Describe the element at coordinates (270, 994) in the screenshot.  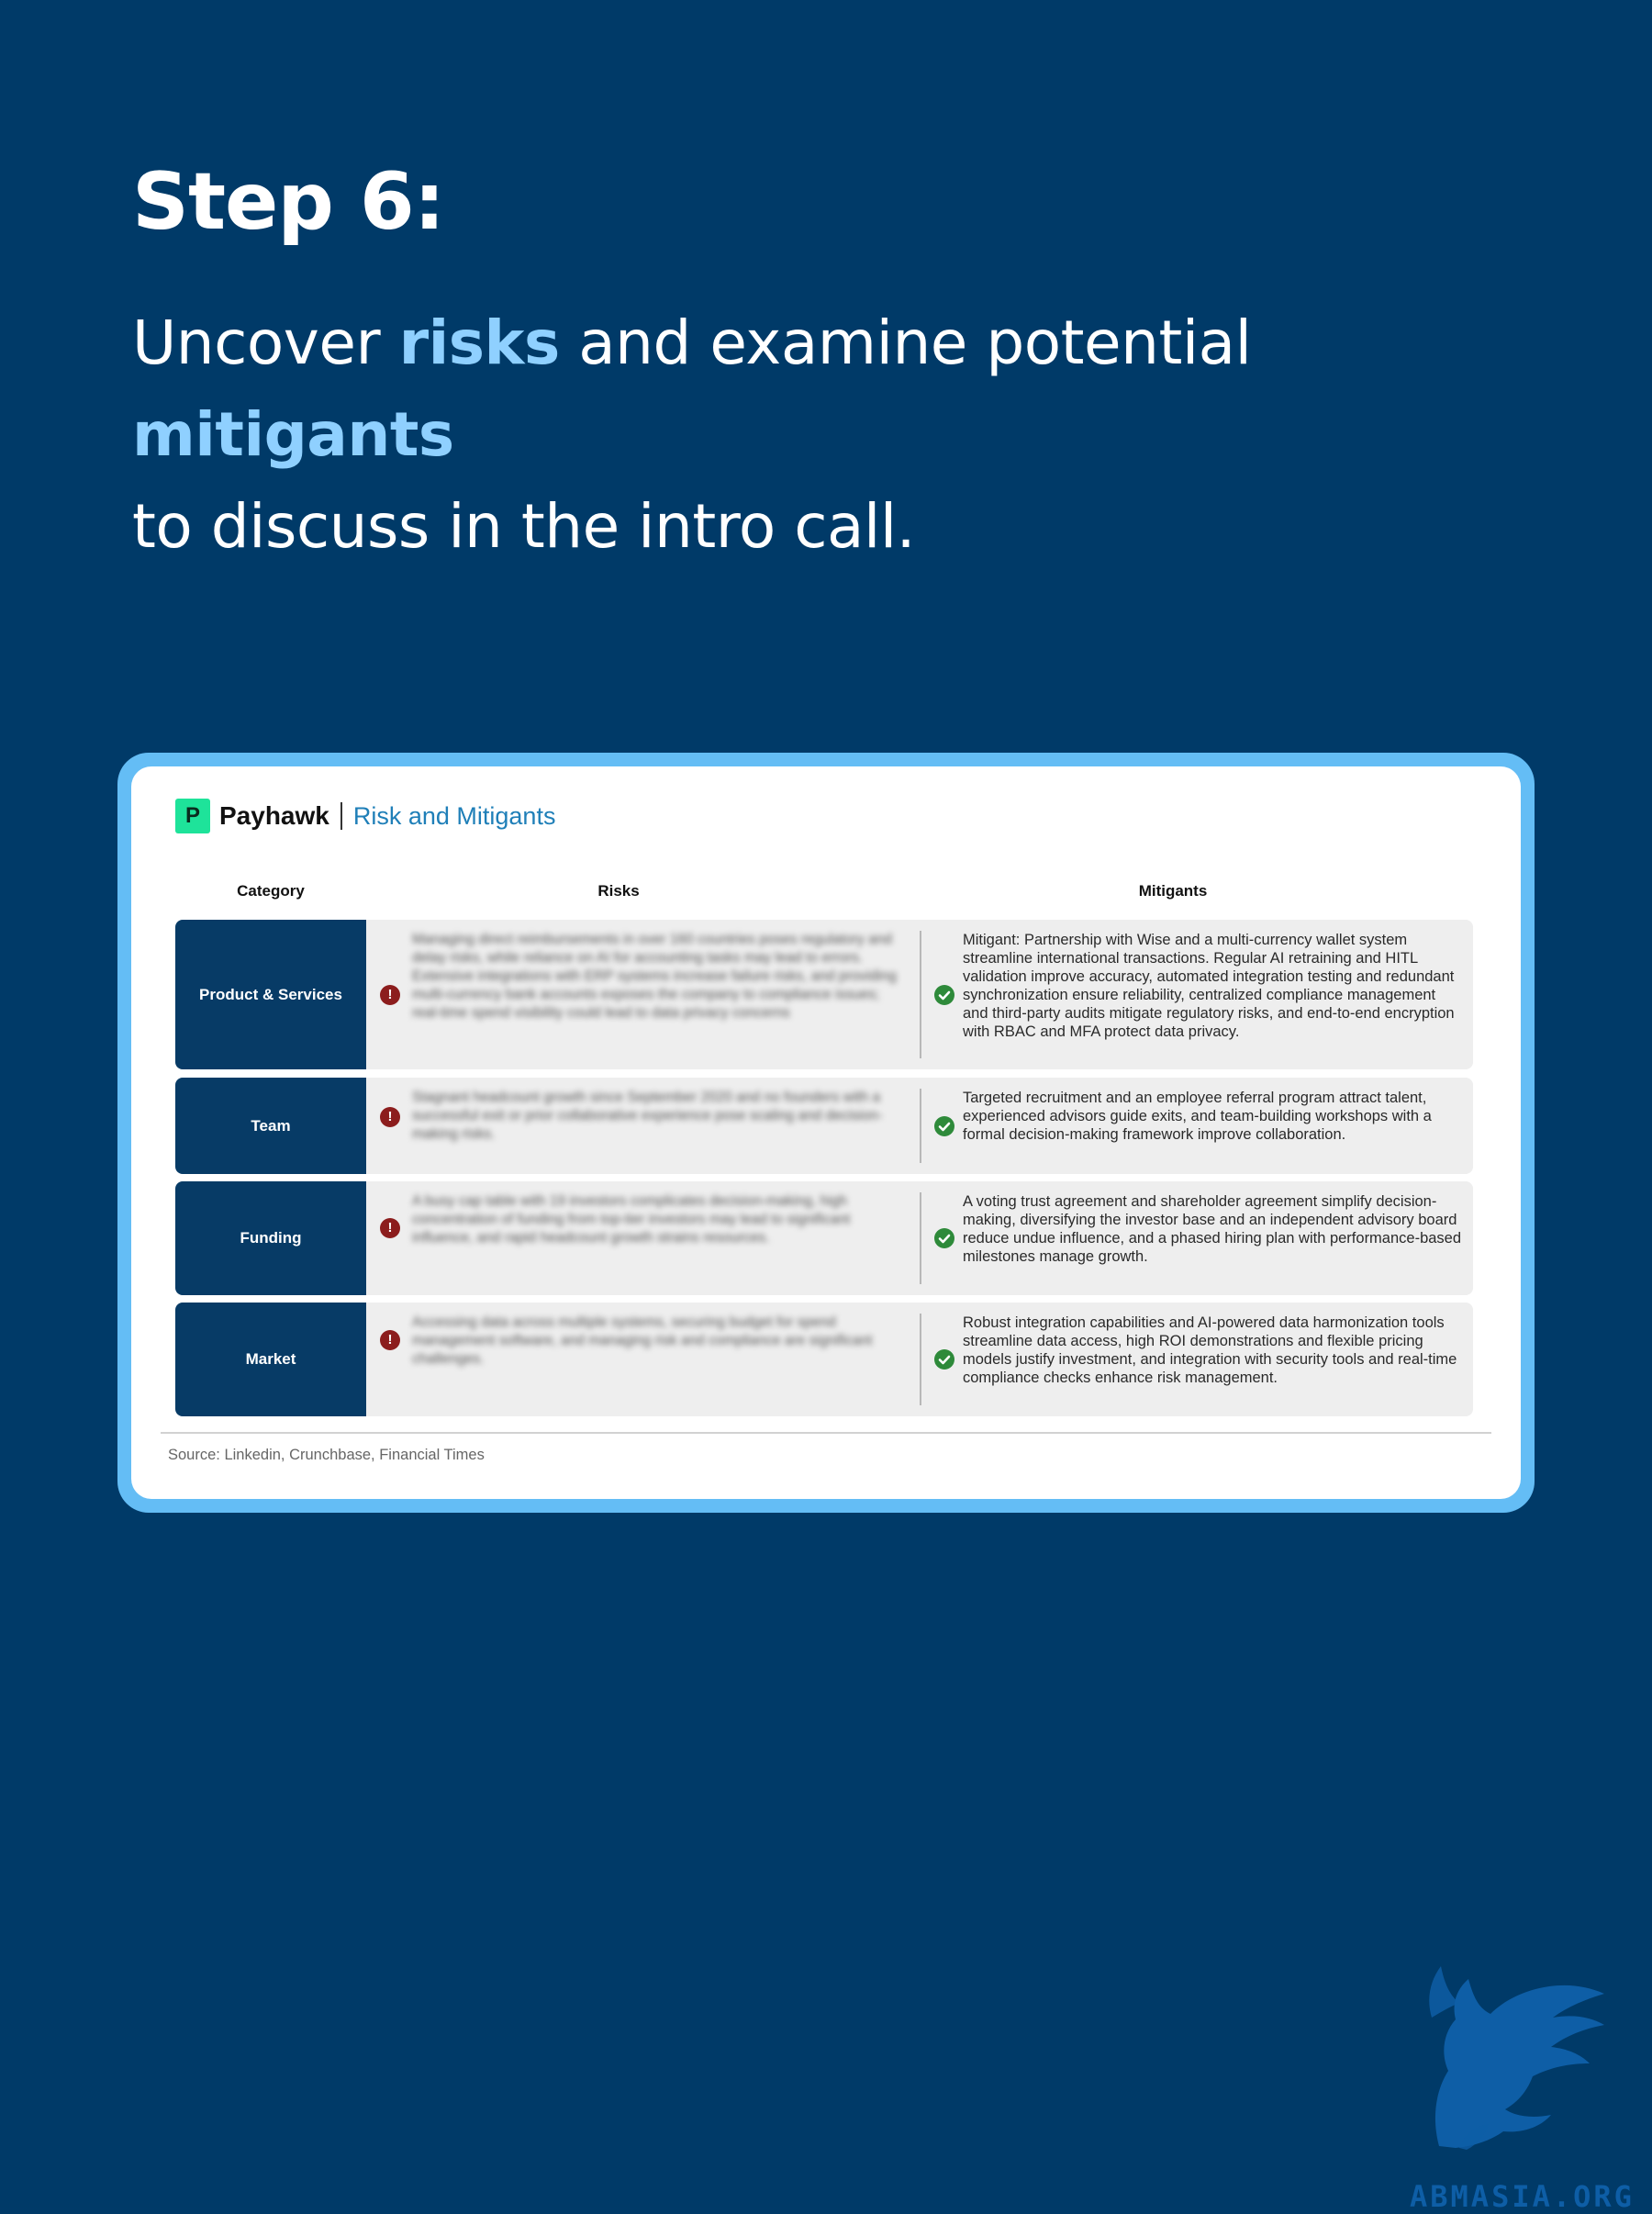
I see `category-cell: Product & Services` at that location.